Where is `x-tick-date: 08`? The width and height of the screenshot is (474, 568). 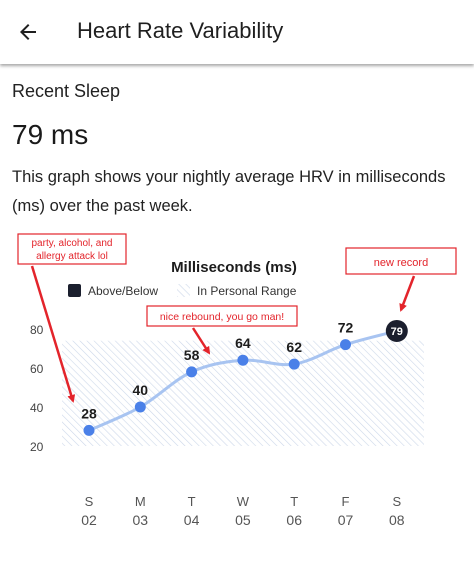 x-tick-date: 08 is located at coordinates (397, 520).